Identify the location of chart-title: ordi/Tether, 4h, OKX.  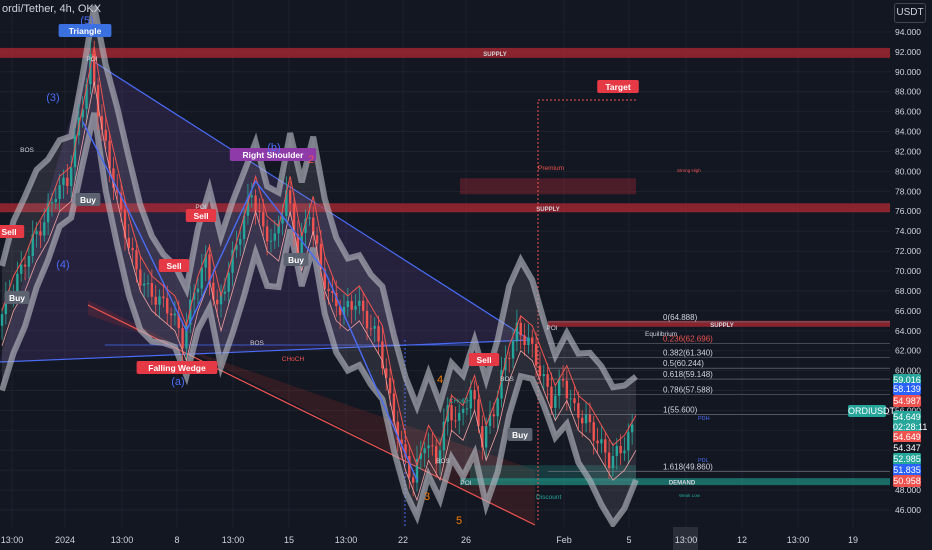
(52, 9).